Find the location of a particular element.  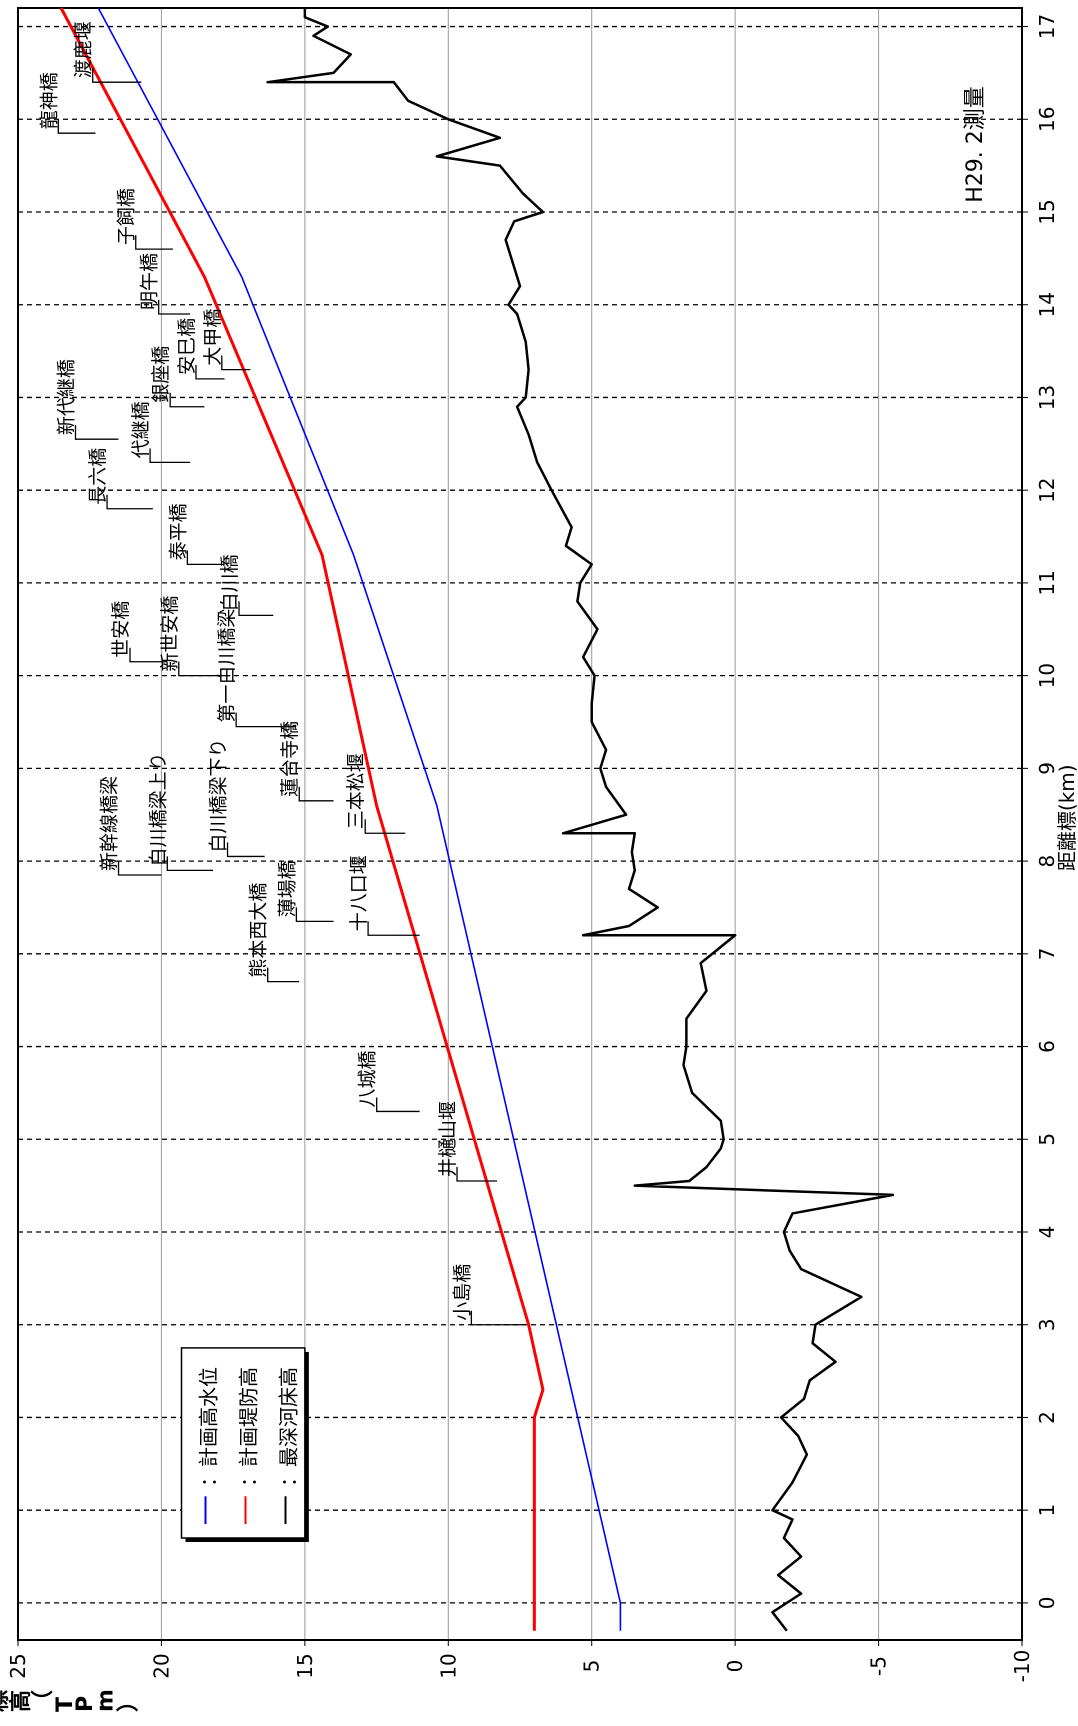

annotation-label: 銀座橋 is located at coordinates (161, 374).